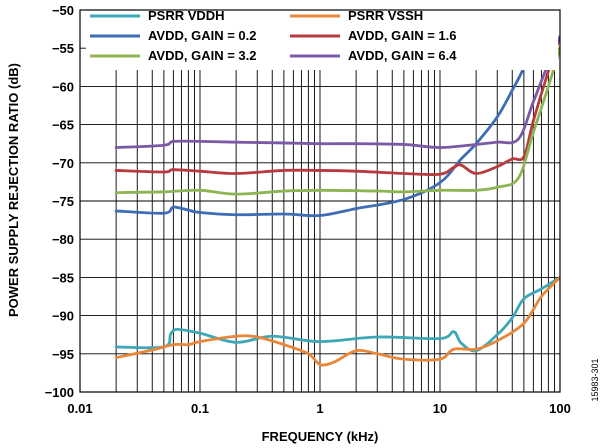 This screenshot has width=602, height=448. I want to click on y-tick-label: −60, so click(63, 86).